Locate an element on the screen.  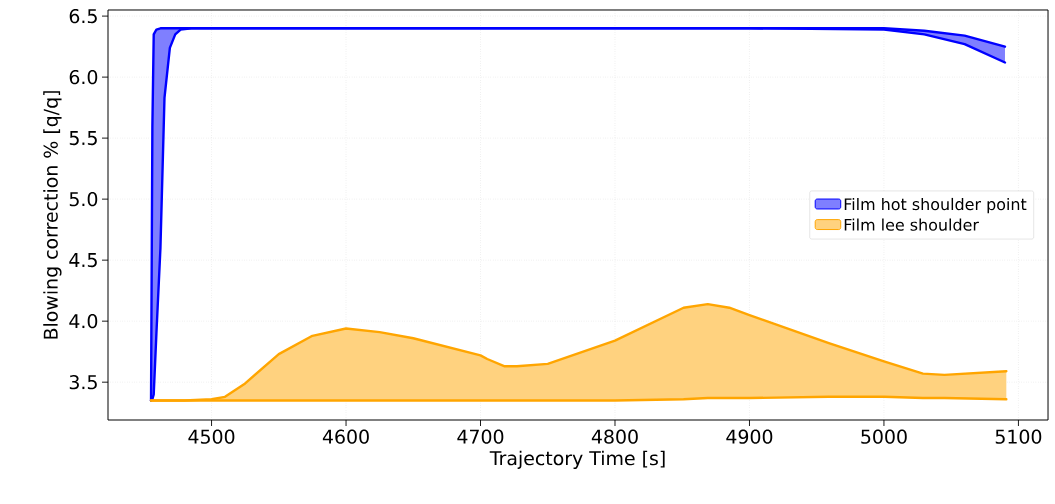
y-axis-title: Blowing correction % [q/q] is located at coordinates (52, 215).